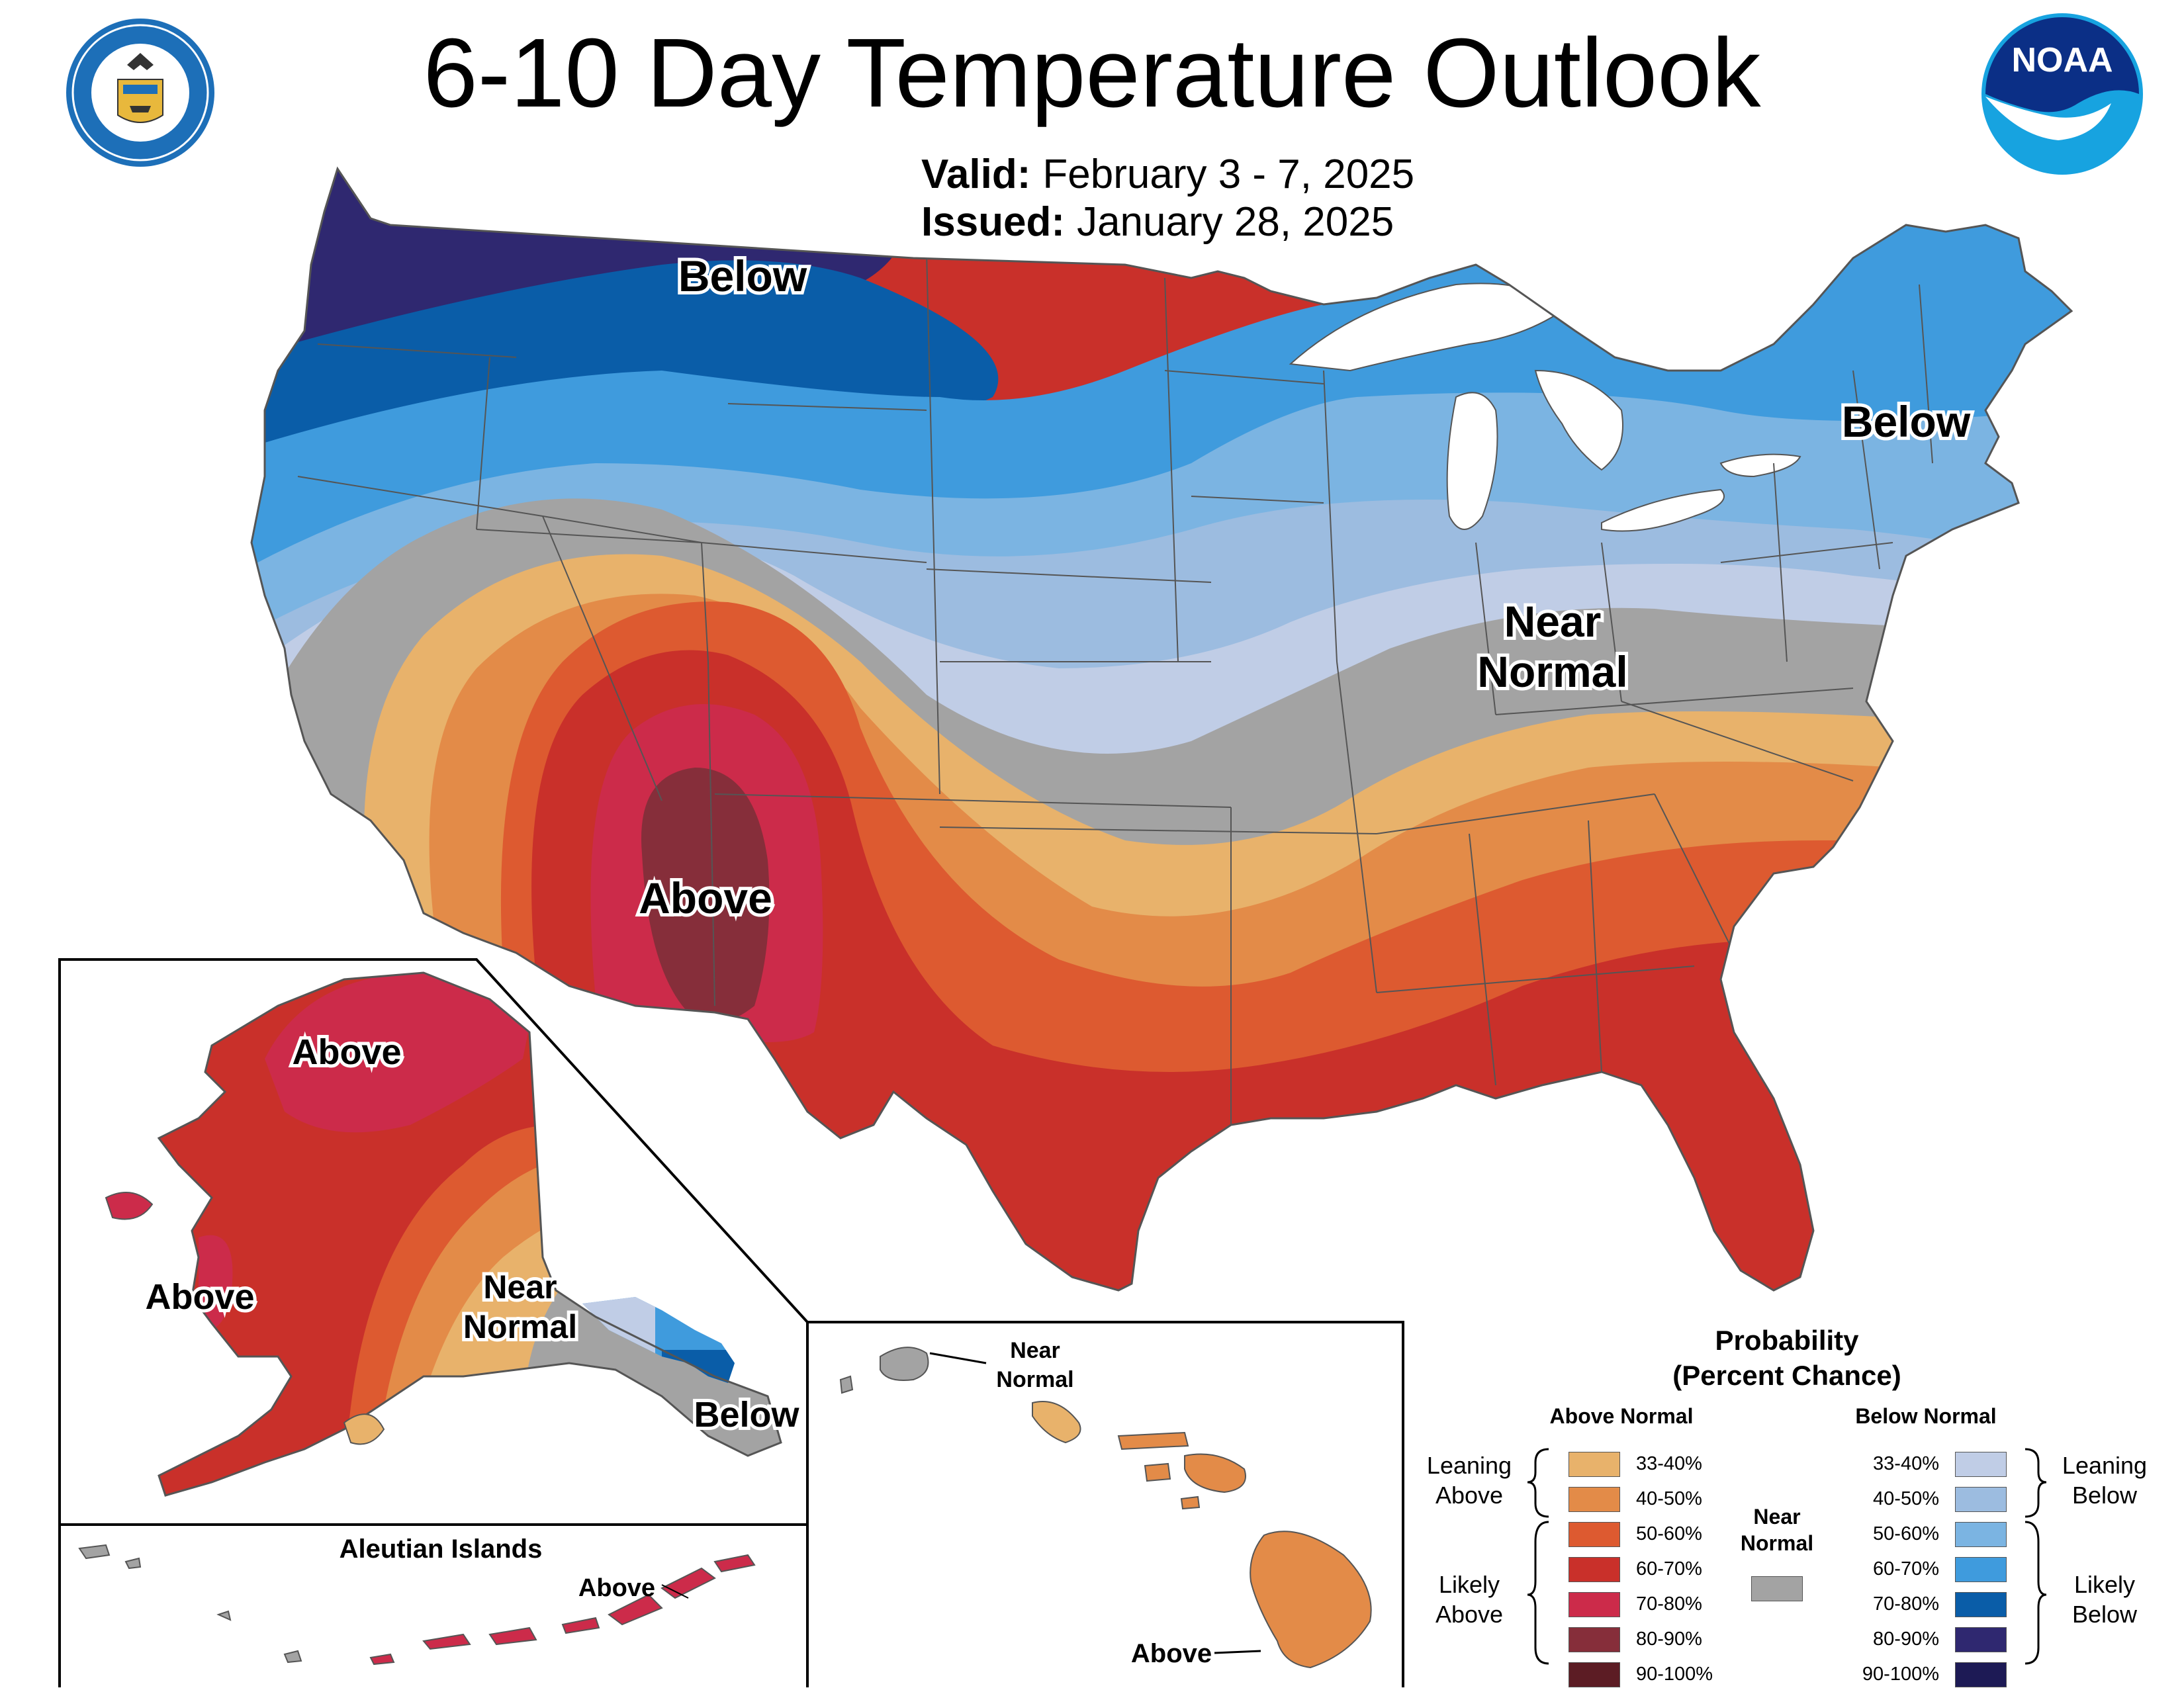 The image size is (2184, 1692). I want to click on lanai, so click(1157, 1472).